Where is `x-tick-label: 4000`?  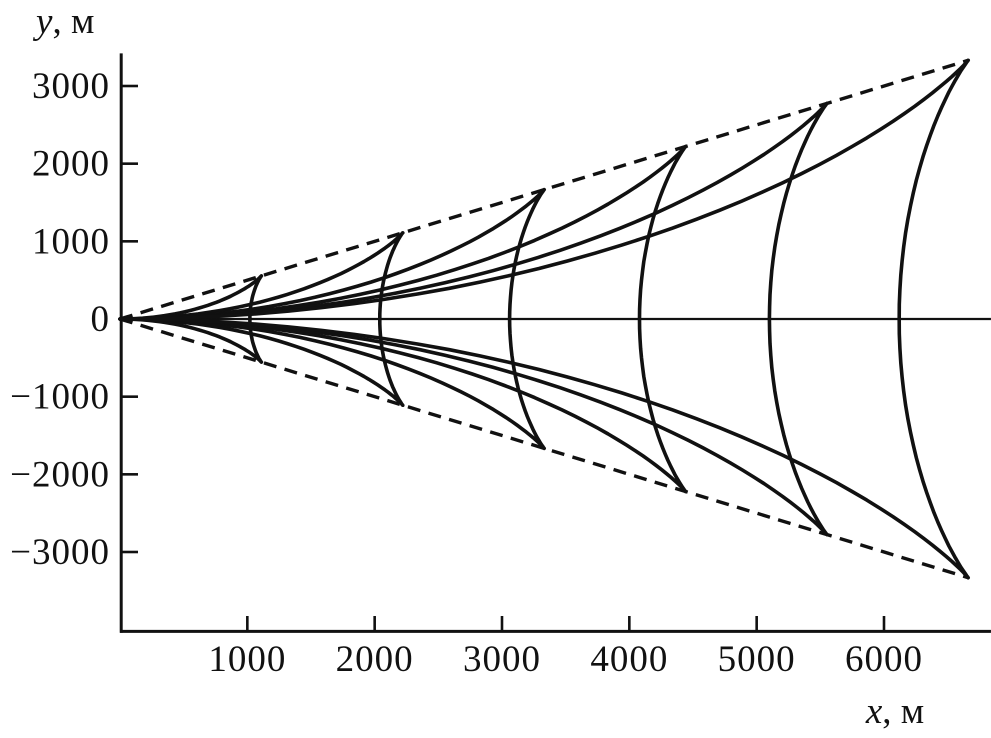 x-tick-label: 4000 is located at coordinates (629, 659).